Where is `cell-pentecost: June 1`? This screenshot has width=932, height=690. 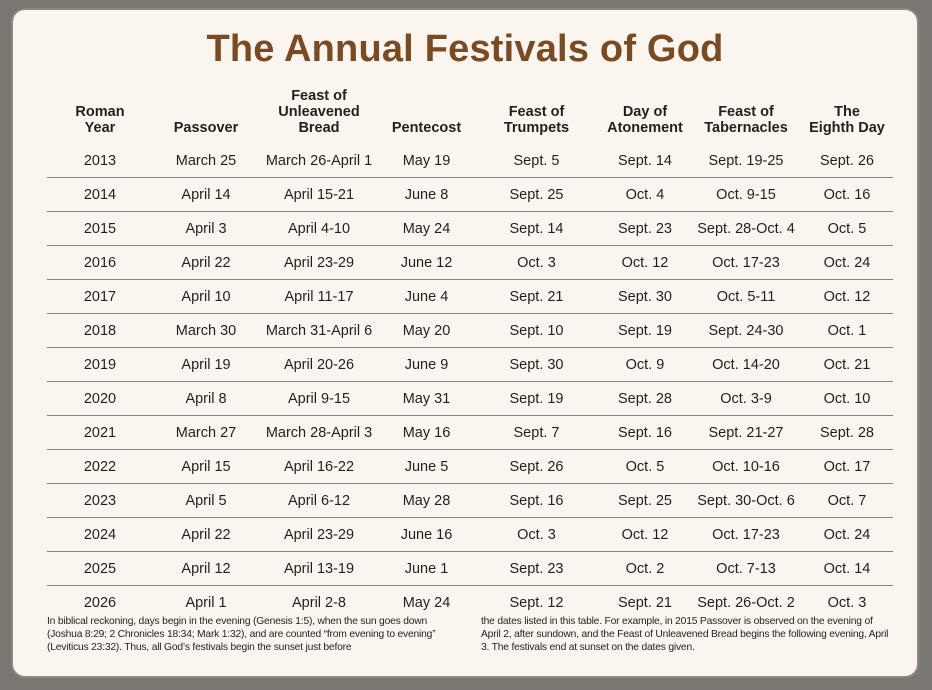
cell-pentecost: June 1 is located at coordinates (426, 568).